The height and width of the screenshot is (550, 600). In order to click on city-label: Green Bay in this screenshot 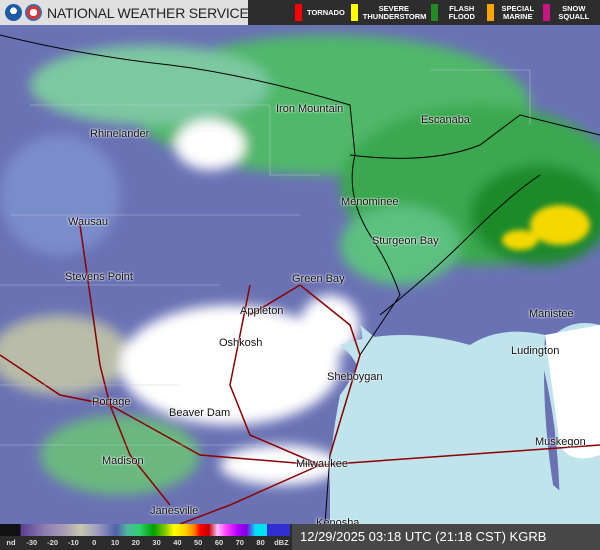, I will do `click(318, 279)`.